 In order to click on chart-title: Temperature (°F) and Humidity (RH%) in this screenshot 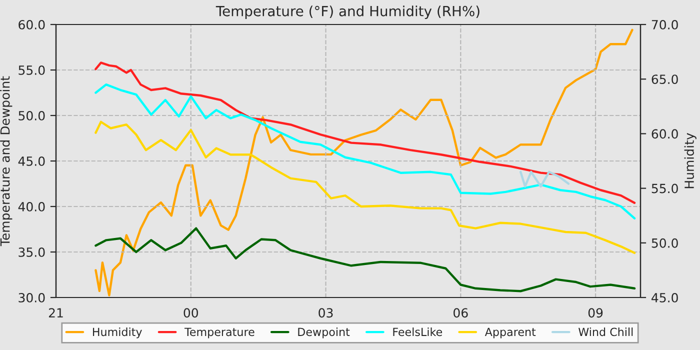, I will do `click(348, 13)`.